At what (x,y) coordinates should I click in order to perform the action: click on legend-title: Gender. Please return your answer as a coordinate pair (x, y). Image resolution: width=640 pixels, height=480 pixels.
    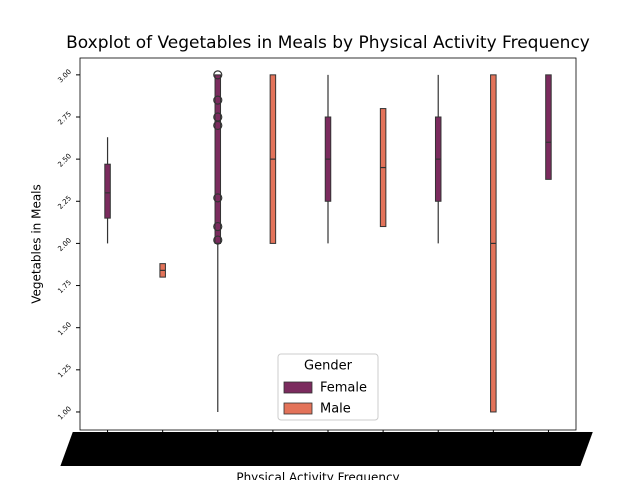
    Looking at the image, I should click on (328, 366).